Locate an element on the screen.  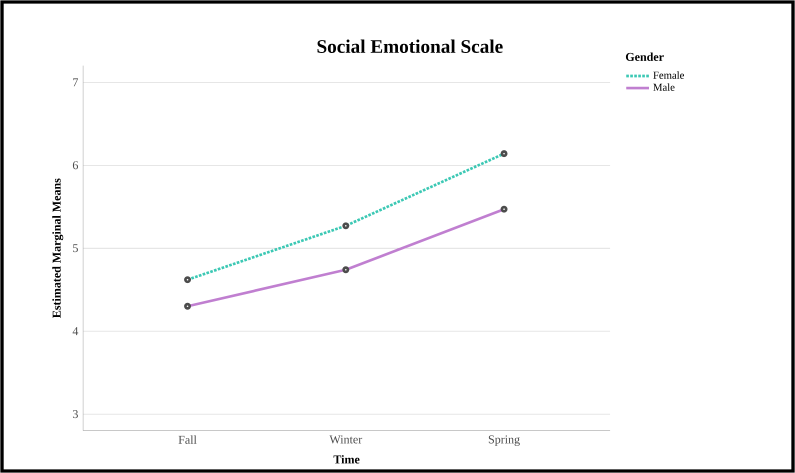
y-tick-label: 3 is located at coordinates (75, 414).